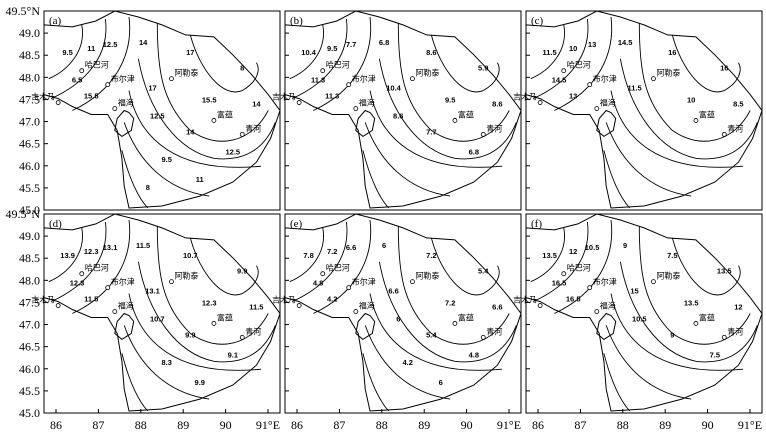  What do you see at coordinates (29, 188) in the screenshot?
I see `y-tick-label: 45.5` at bounding box center [29, 188].